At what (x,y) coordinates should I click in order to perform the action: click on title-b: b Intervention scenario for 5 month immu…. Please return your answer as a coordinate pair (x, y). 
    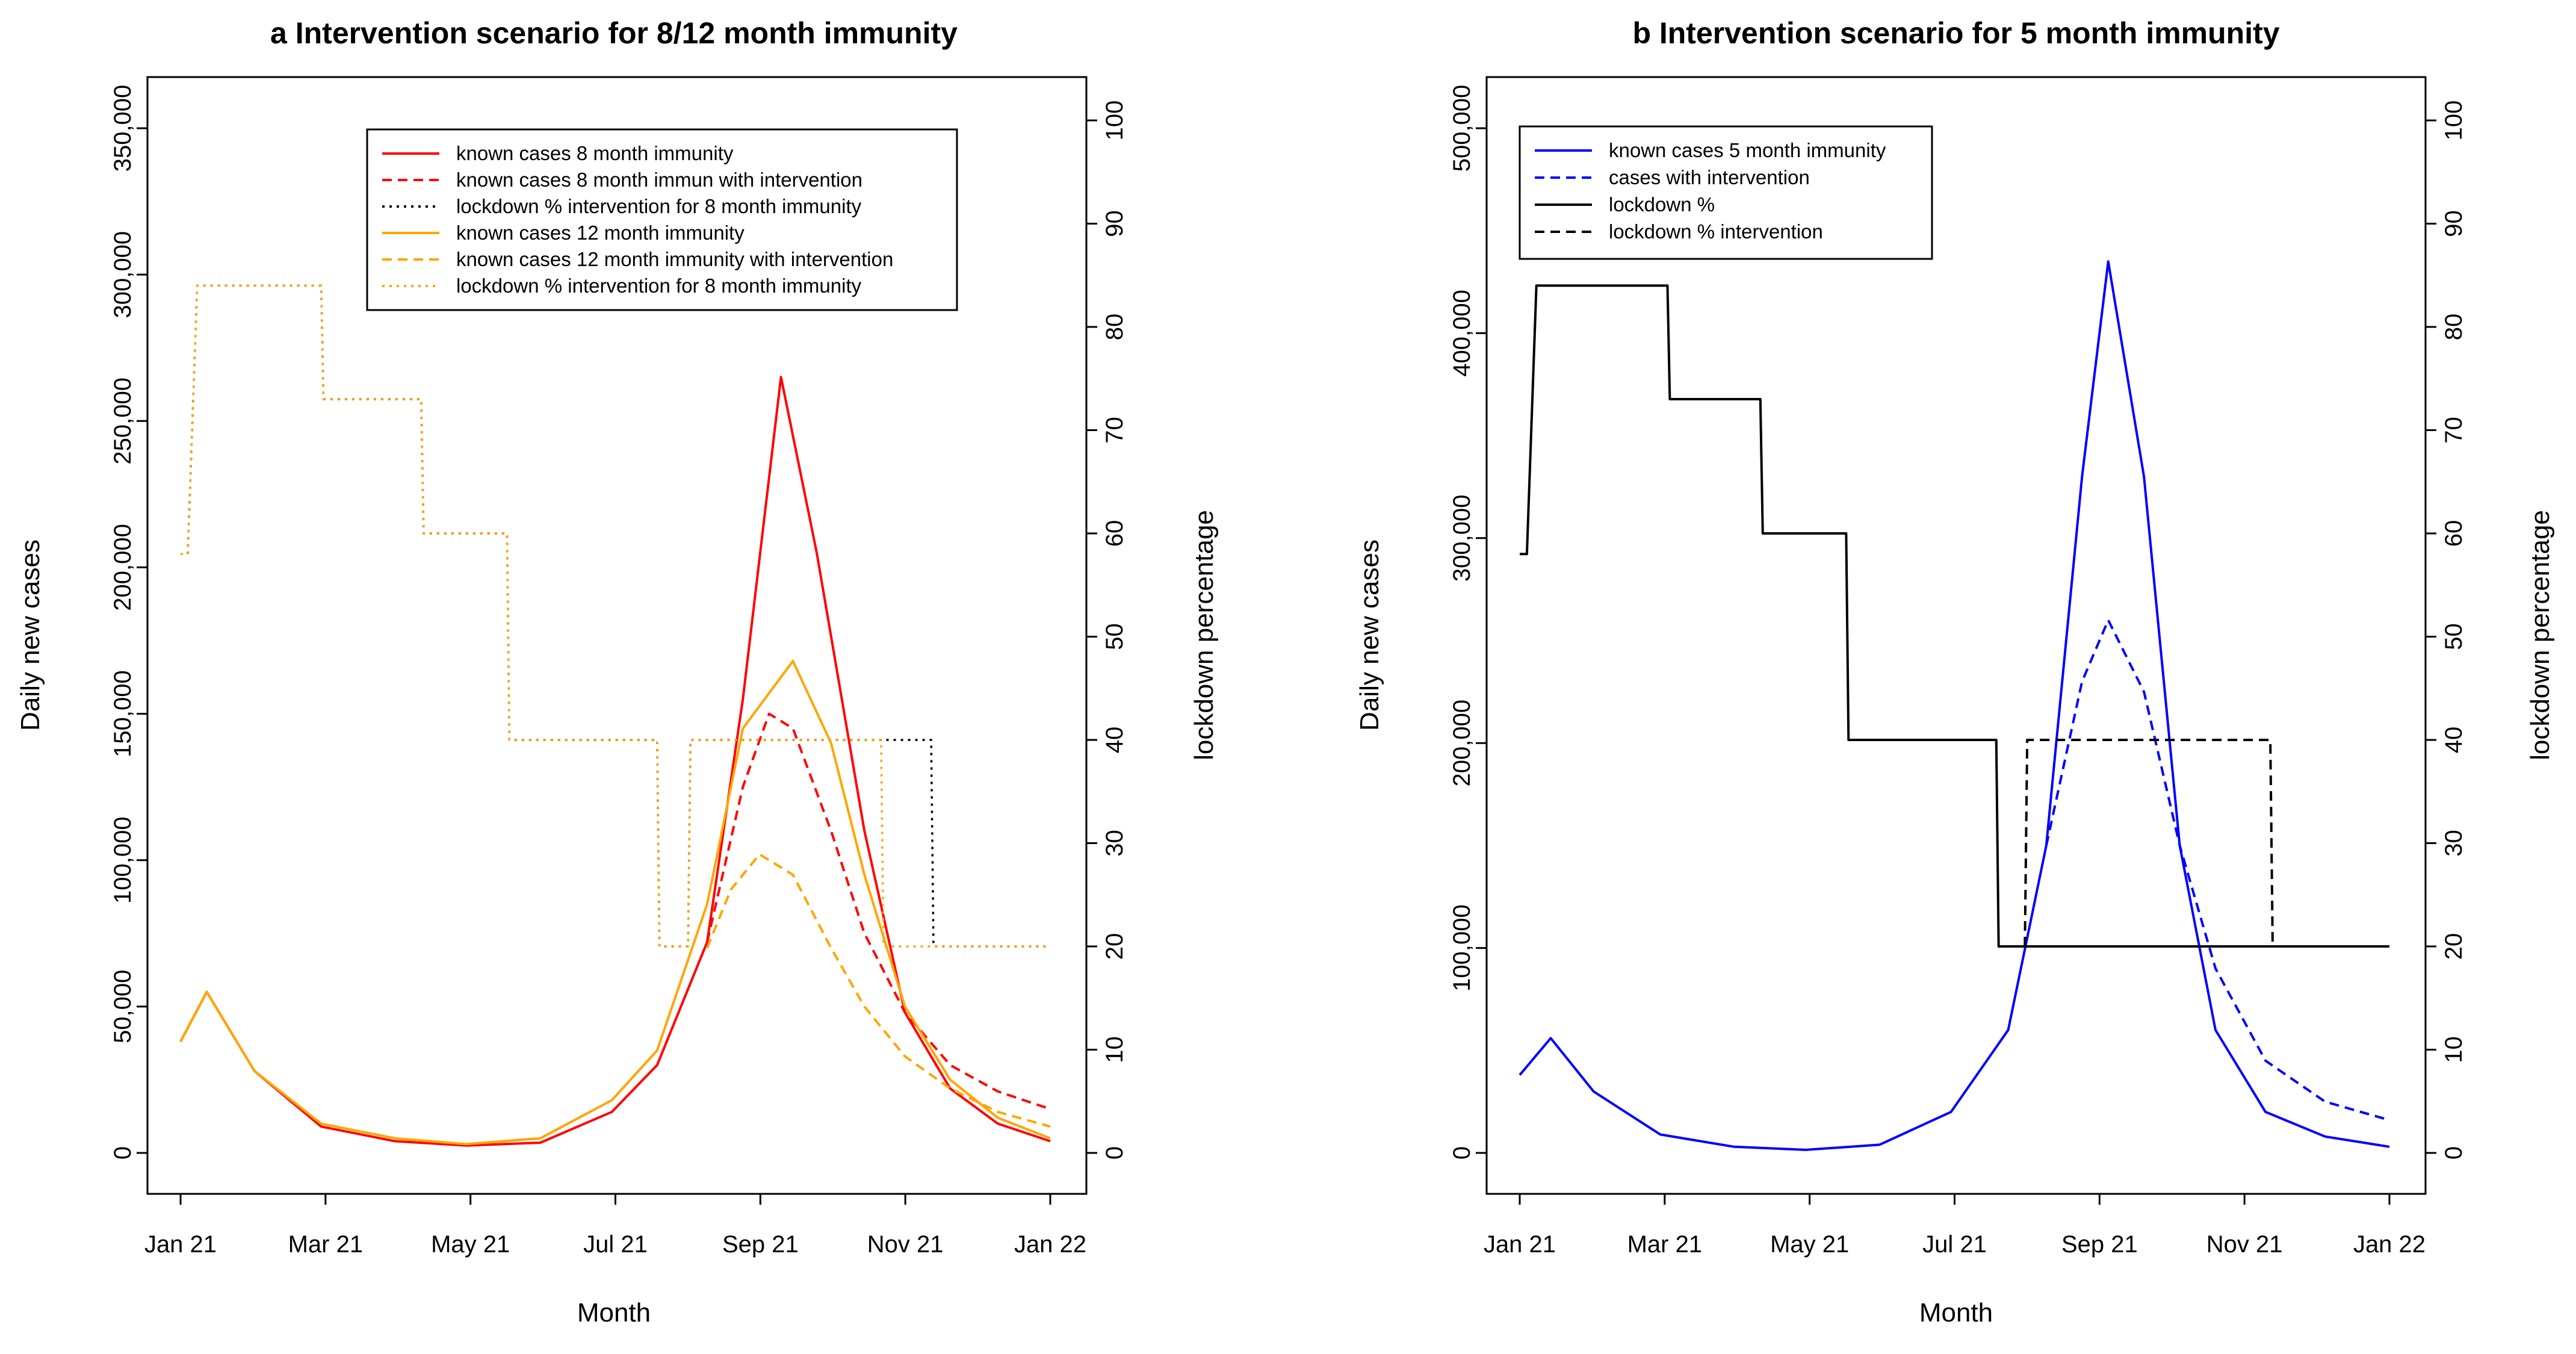
    Looking at the image, I should click on (1956, 33).